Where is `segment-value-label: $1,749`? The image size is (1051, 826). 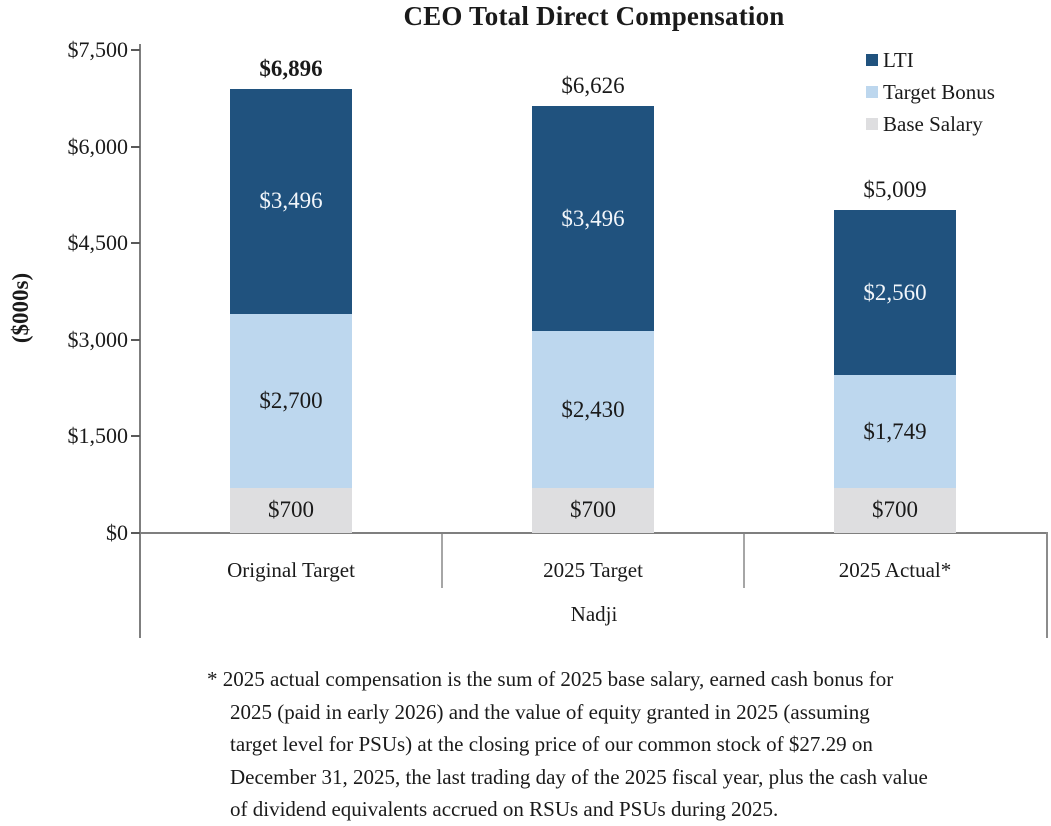
segment-value-label: $1,749 is located at coordinates (895, 431).